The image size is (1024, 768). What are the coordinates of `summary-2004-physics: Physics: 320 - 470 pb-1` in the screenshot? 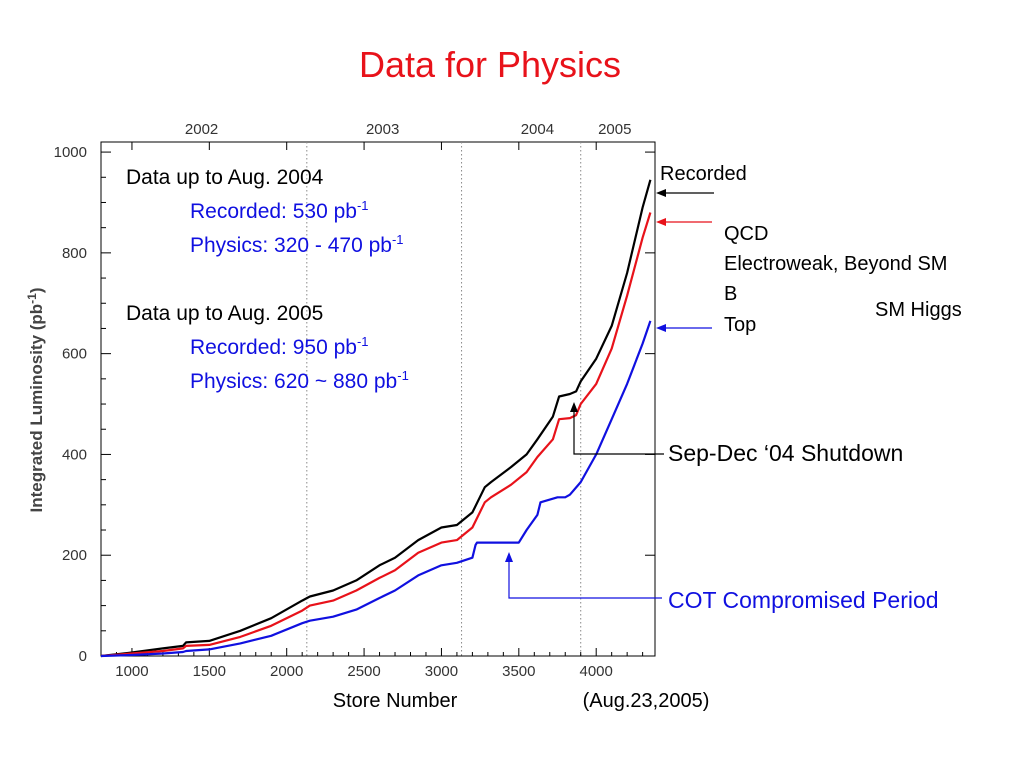 It's located at (297, 244).